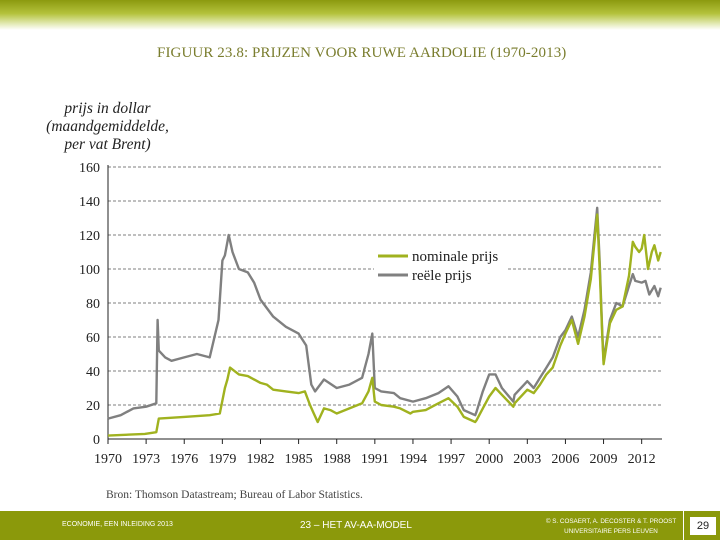  What do you see at coordinates (455, 257) in the screenshot?
I see `legend-label-nominal: nominale prijs` at bounding box center [455, 257].